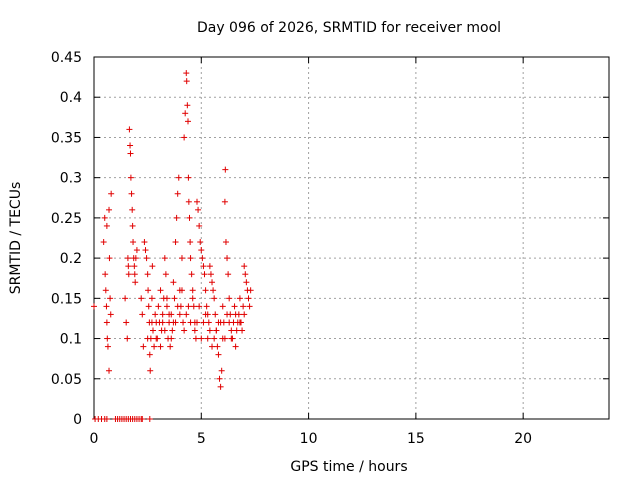  I want to click on y-tick-label: 0.35, so click(66, 138).